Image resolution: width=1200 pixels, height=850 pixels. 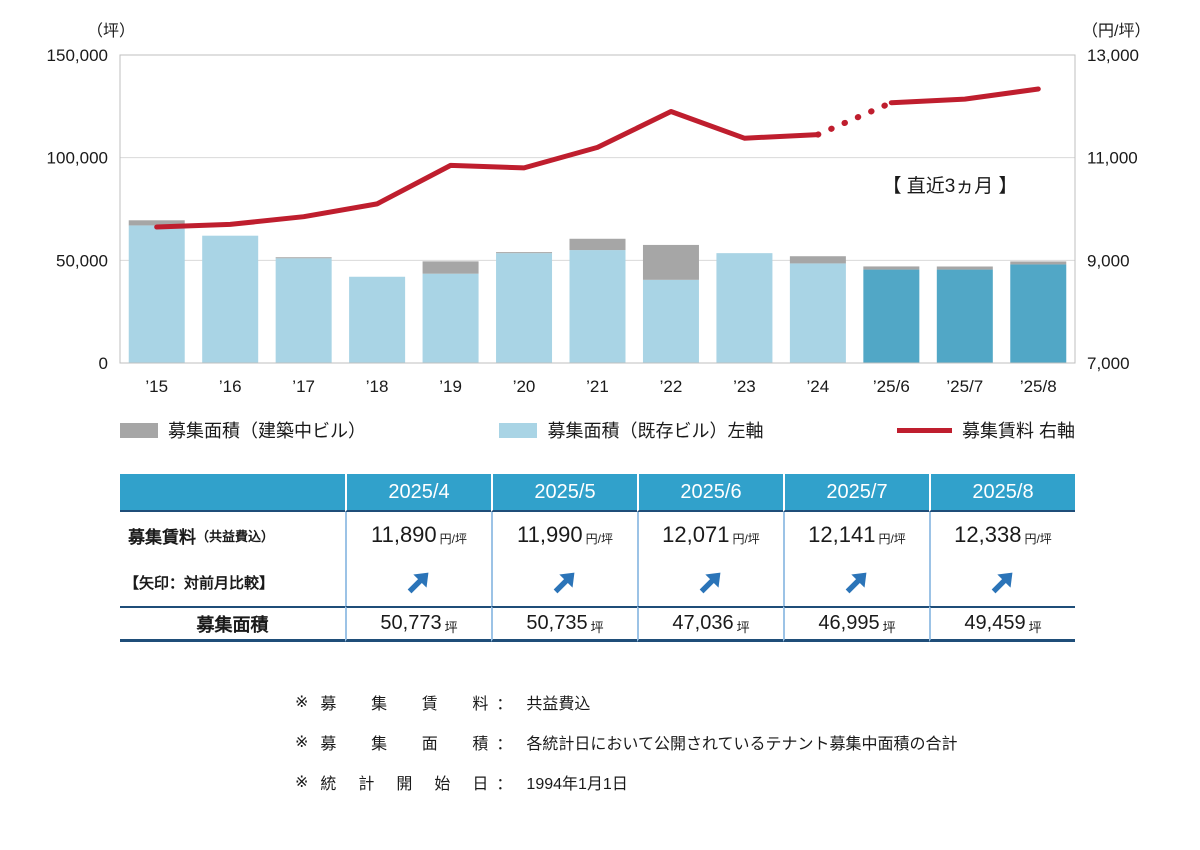 What do you see at coordinates (747, 702) in the screenshot?
I see `footnote-rent: ※ 募集賃料 ： 共益費込` at bounding box center [747, 702].